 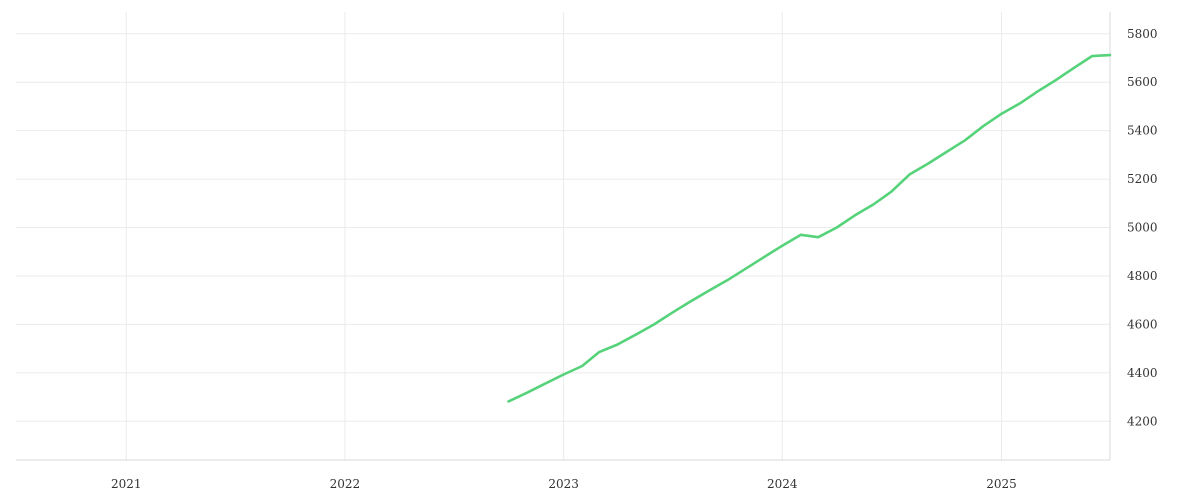 What do you see at coordinates (782, 484) in the screenshot?
I see `x-tick-label: 2024` at bounding box center [782, 484].